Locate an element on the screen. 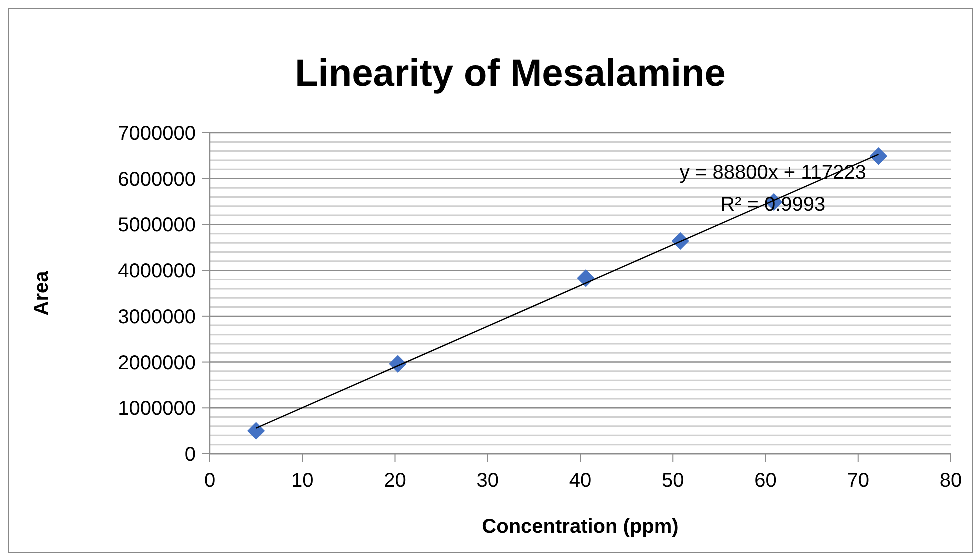  x-tick-label: 20 is located at coordinates (395, 481).